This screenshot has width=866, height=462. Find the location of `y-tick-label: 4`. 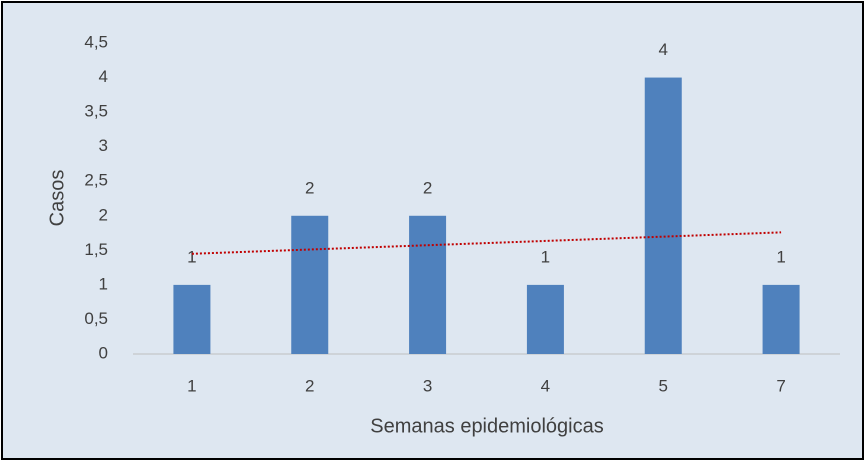

y-tick-label: 4 is located at coordinates (103, 76).